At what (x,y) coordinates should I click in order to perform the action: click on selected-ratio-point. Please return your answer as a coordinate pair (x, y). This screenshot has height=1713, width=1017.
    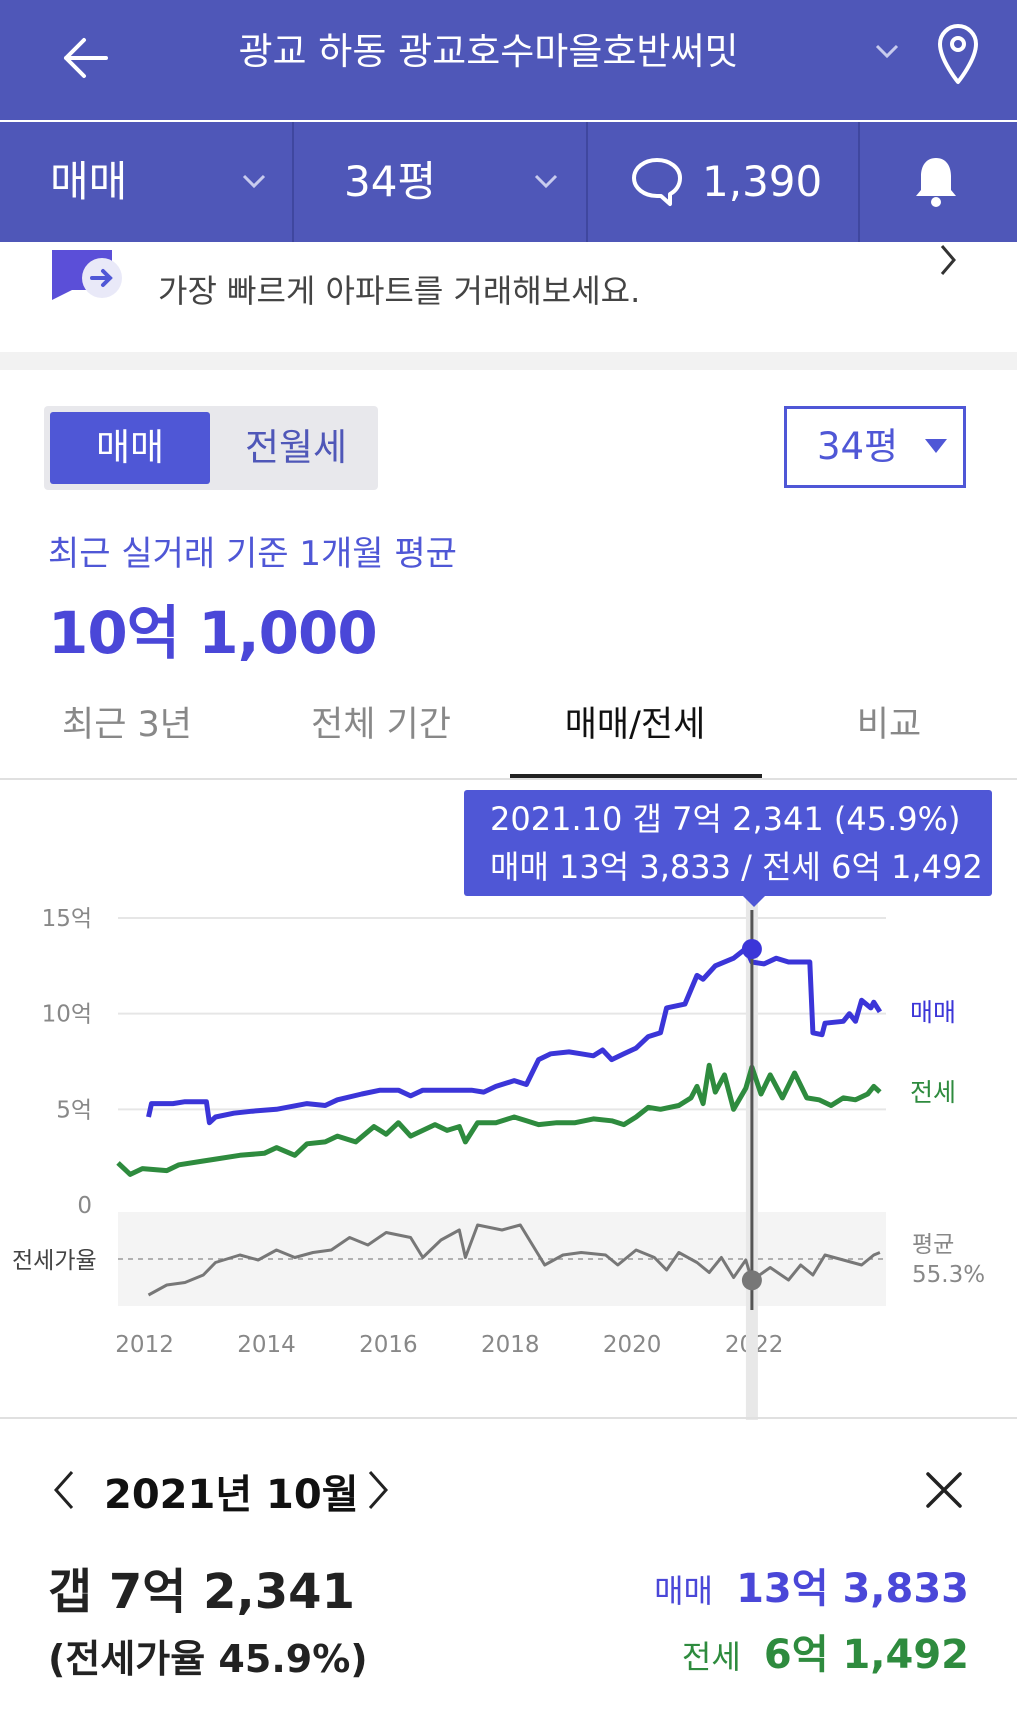
    Looking at the image, I should click on (751, 1280).